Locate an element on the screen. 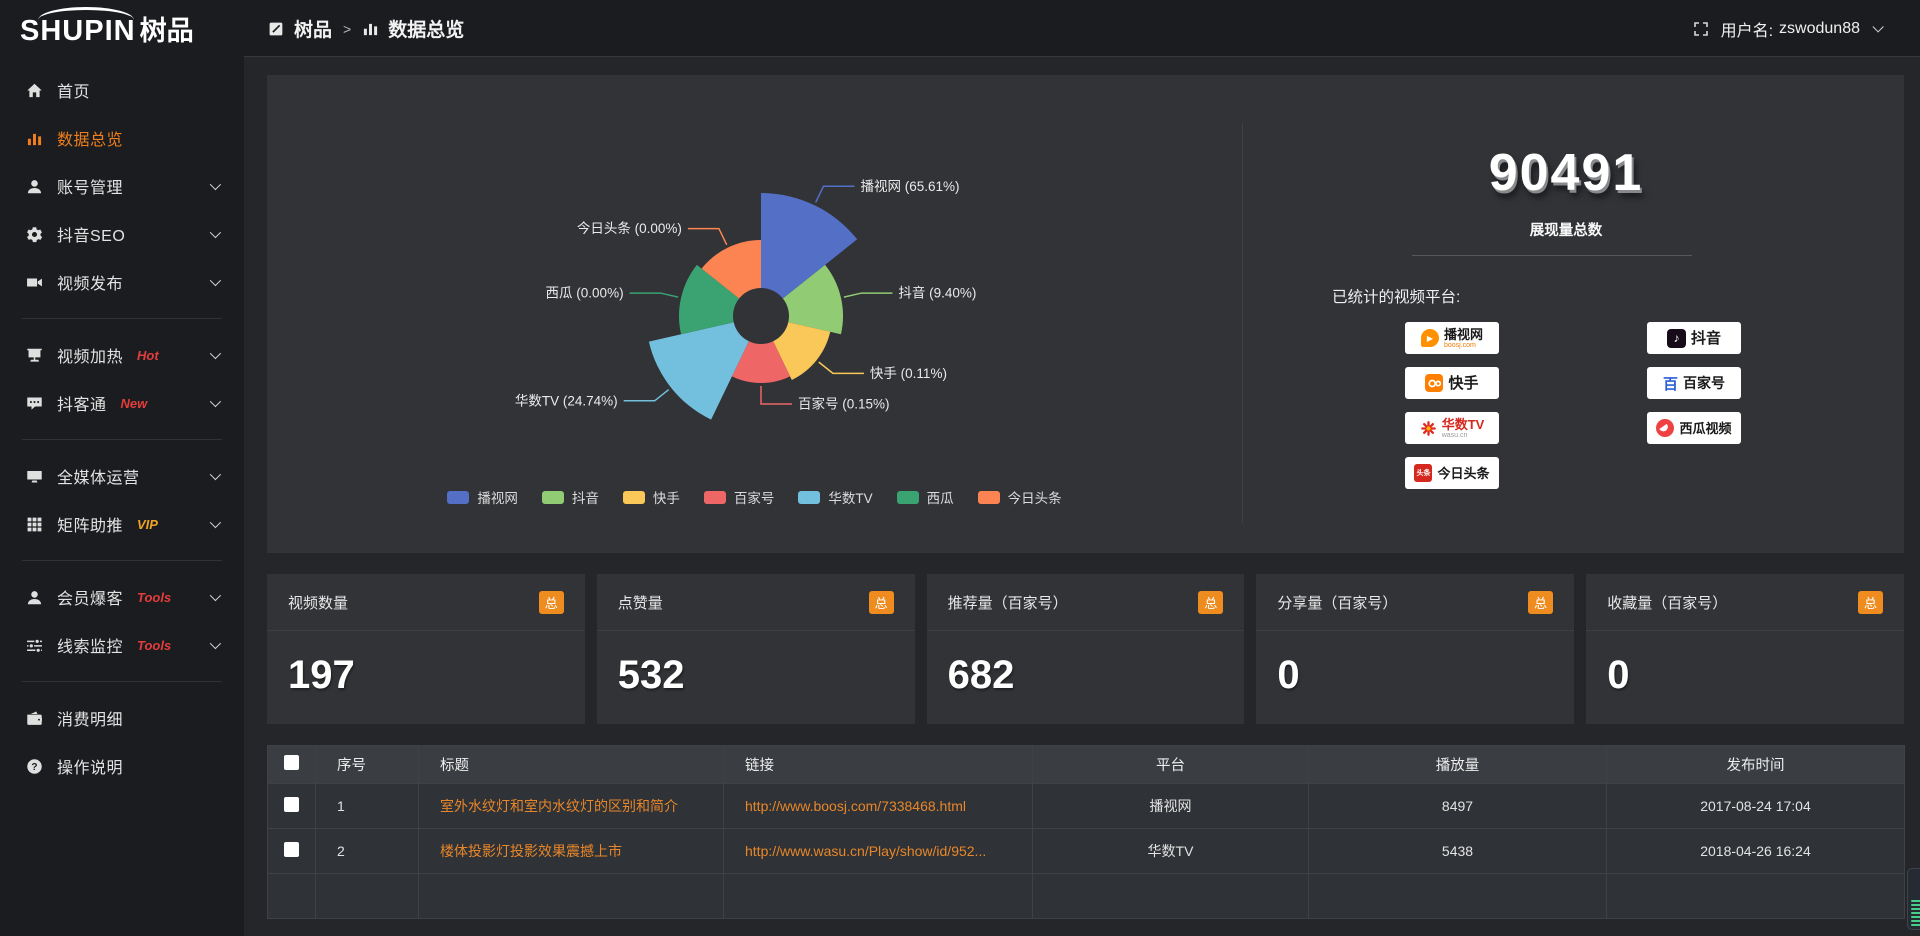  fullscreen-icon is located at coordinates (1701, 29).